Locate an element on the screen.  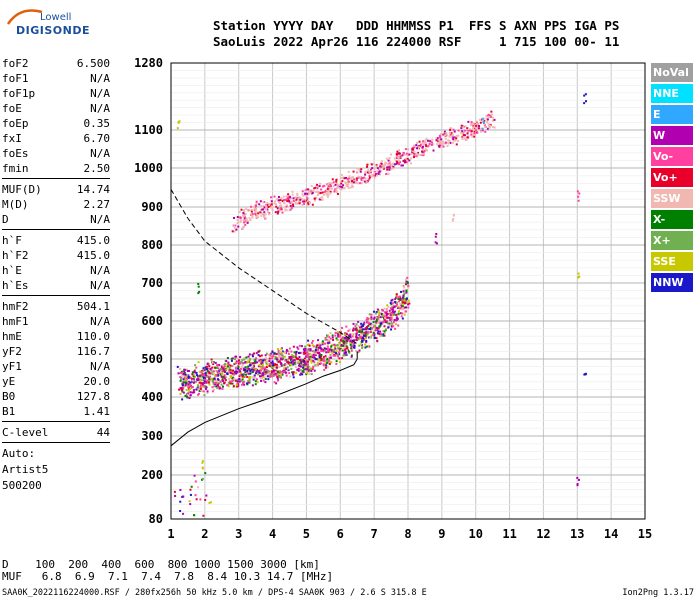
param-value: 110.0 is located at coordinates (93, 336).